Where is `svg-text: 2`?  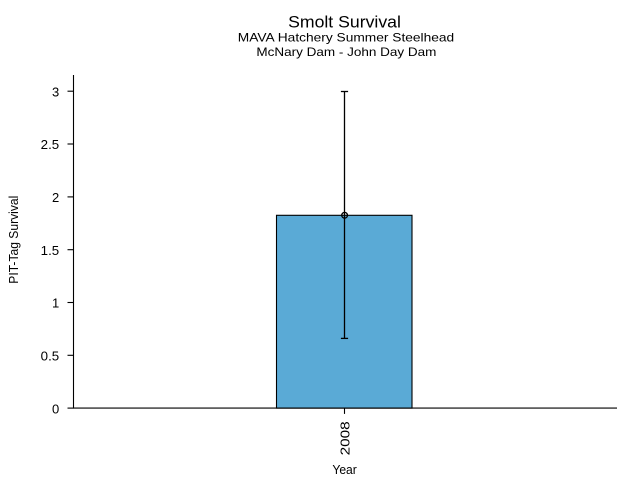 svg-text: 2 is located at coordinates (55, 197).